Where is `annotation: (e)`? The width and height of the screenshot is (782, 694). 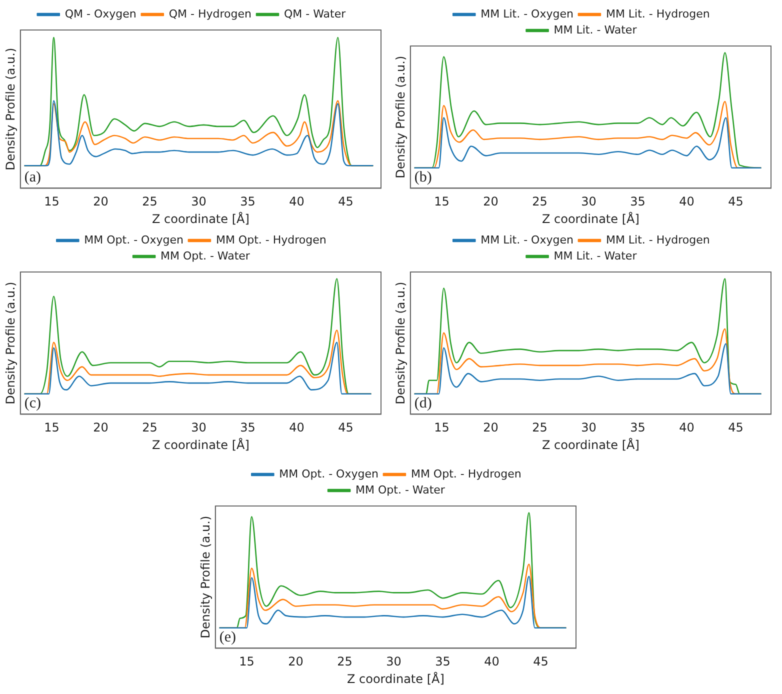
annotation: (e) is located at coordinates (227, 638).